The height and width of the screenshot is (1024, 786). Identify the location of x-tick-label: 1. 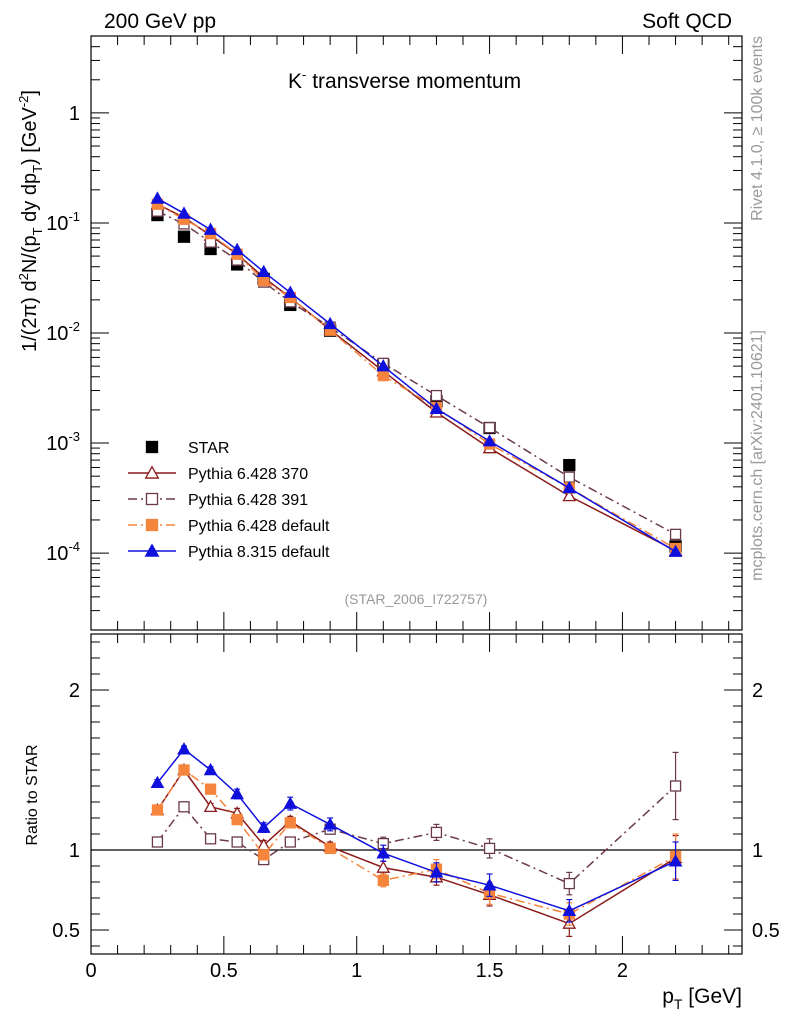
(356, 971).